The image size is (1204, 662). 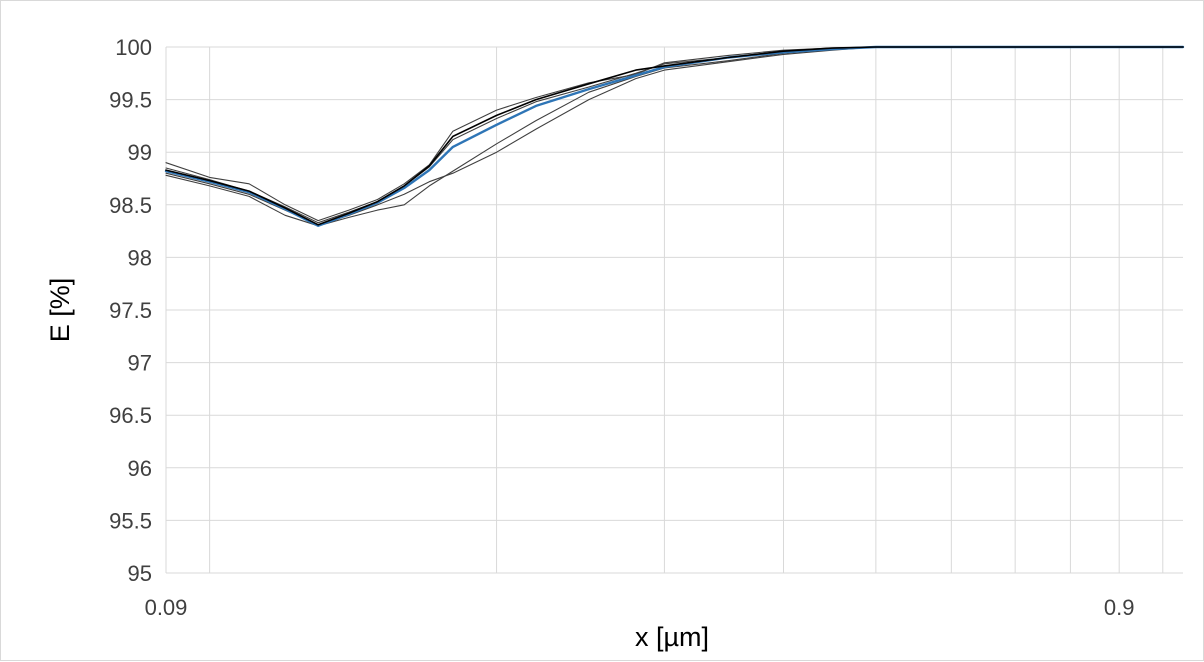 I want to click on y-tick-label: 95, so click(x=140, y=573).